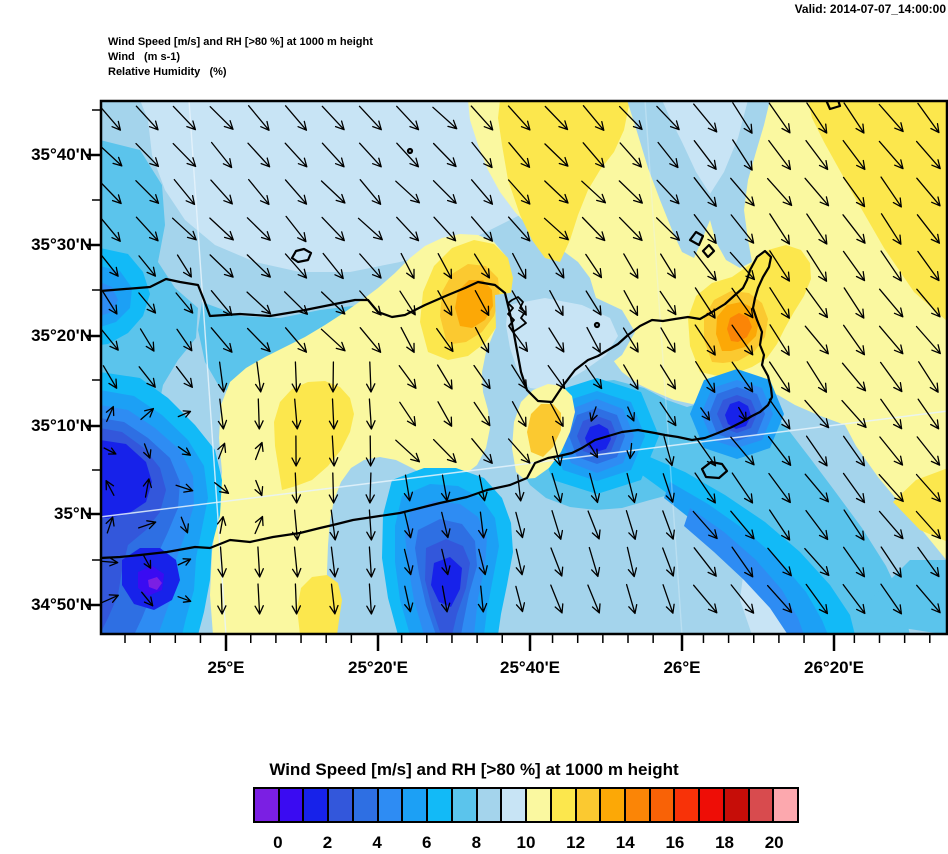 The image size is (948, 854). I want to click on colorbar-tick-label: 0, so click(278, 842).